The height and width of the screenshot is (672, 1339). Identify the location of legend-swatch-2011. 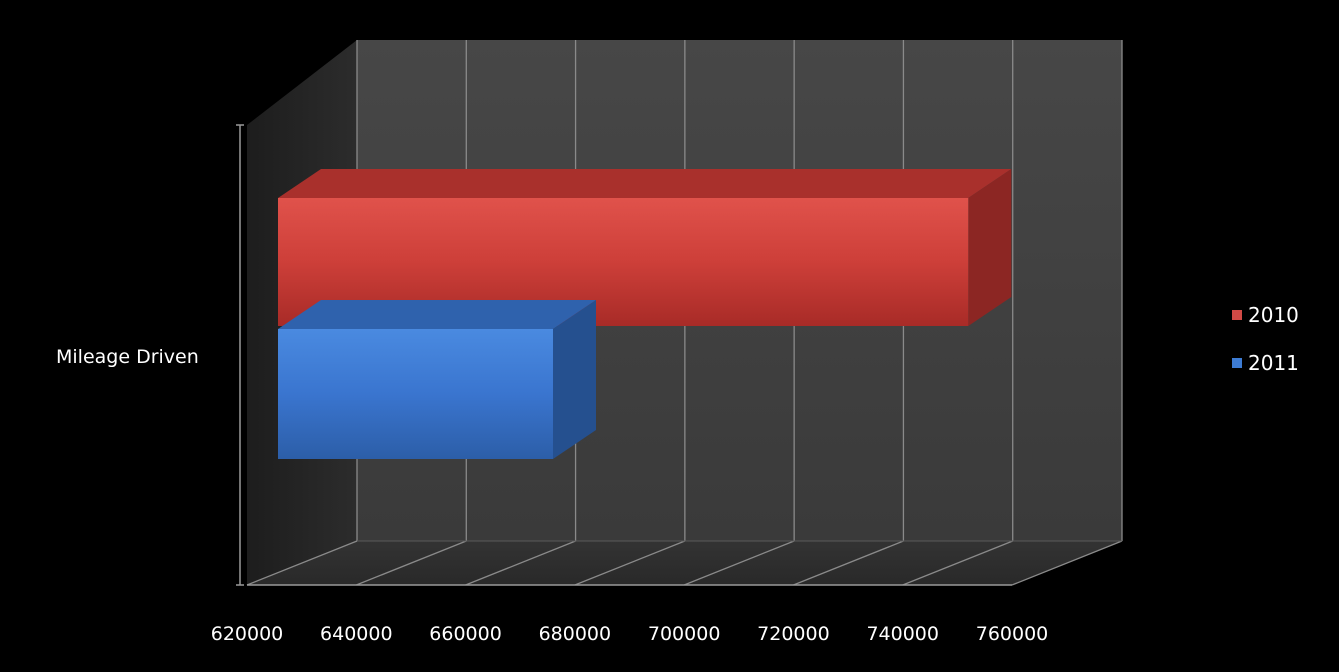
(1237, 363).